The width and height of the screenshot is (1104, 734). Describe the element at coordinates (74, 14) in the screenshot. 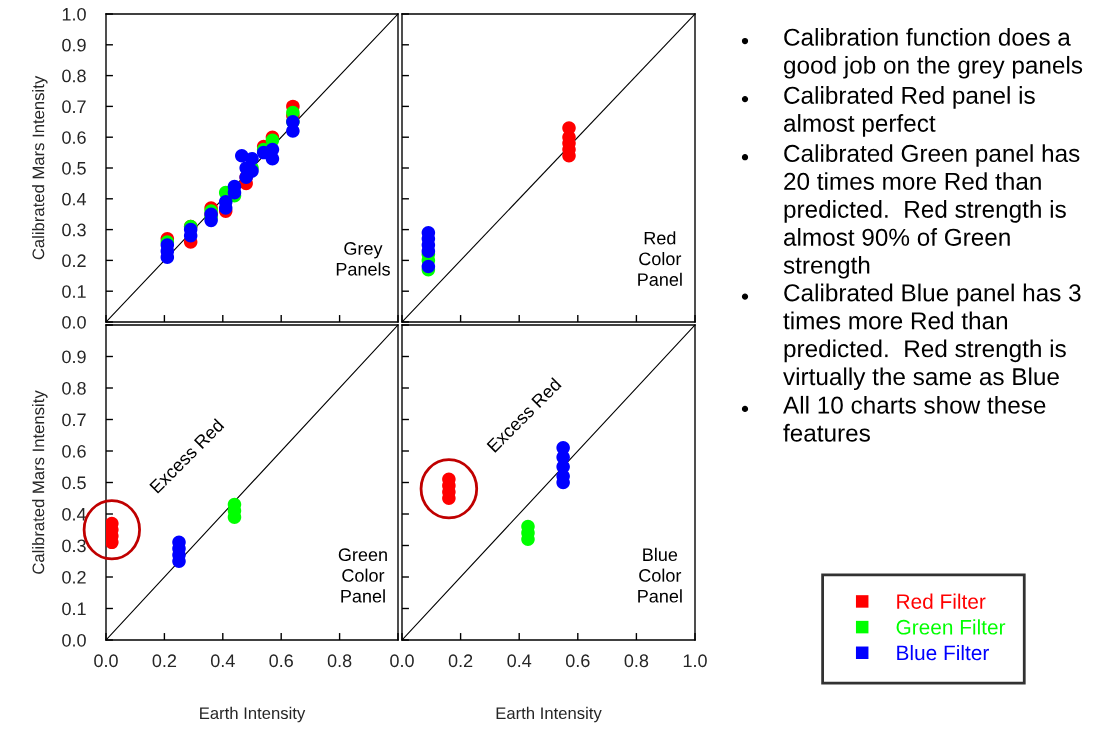

I see `y-tick-label: 1.0` at that location.